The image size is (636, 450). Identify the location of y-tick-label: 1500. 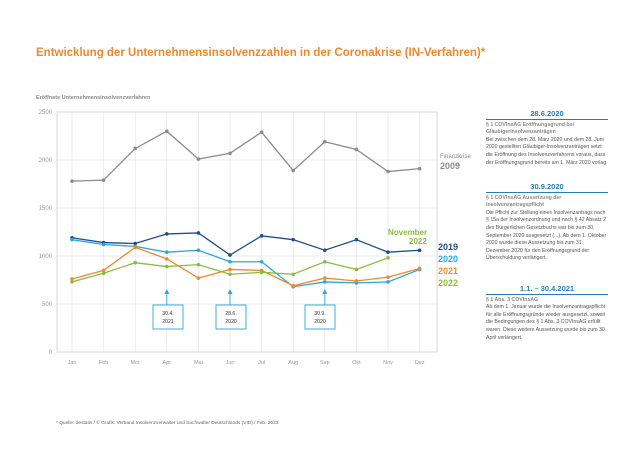
(46, 209).